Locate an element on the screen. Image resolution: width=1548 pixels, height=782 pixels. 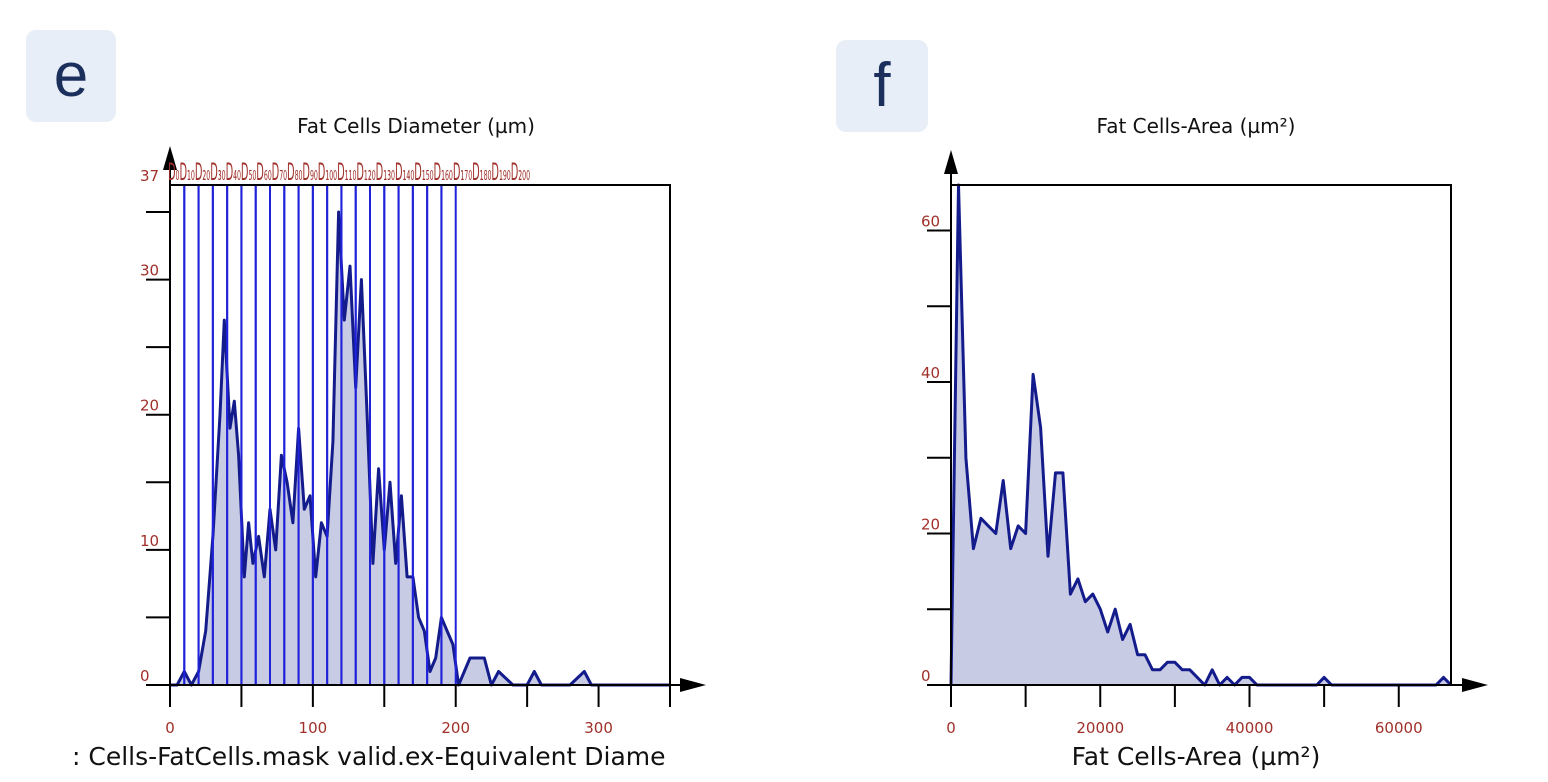
x-tick-label: 200 is located at coordinates (455, 728).